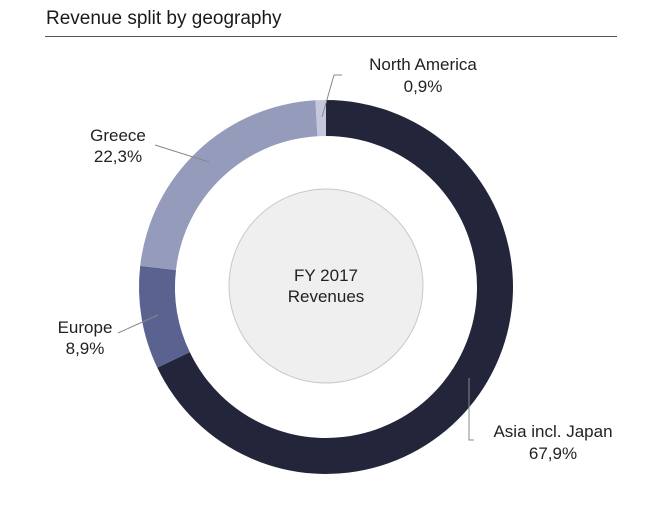  I want to click on label-europe-value: 8,9%, so click(85, 348).